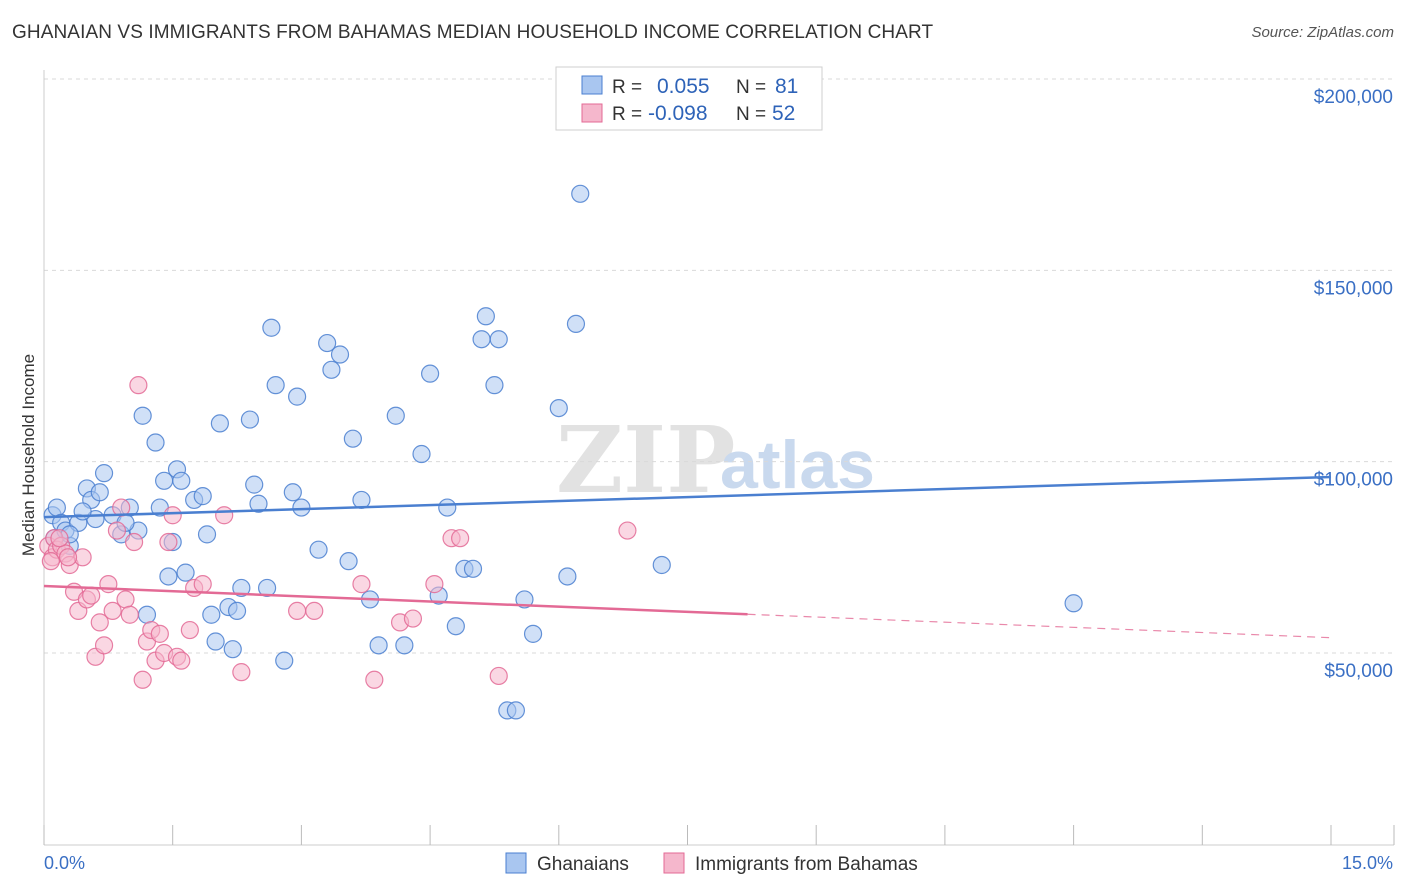  I want to click on stats-legend: R = 0.055 N = 81 R = -0.098 N = 52, so click(689, 98).